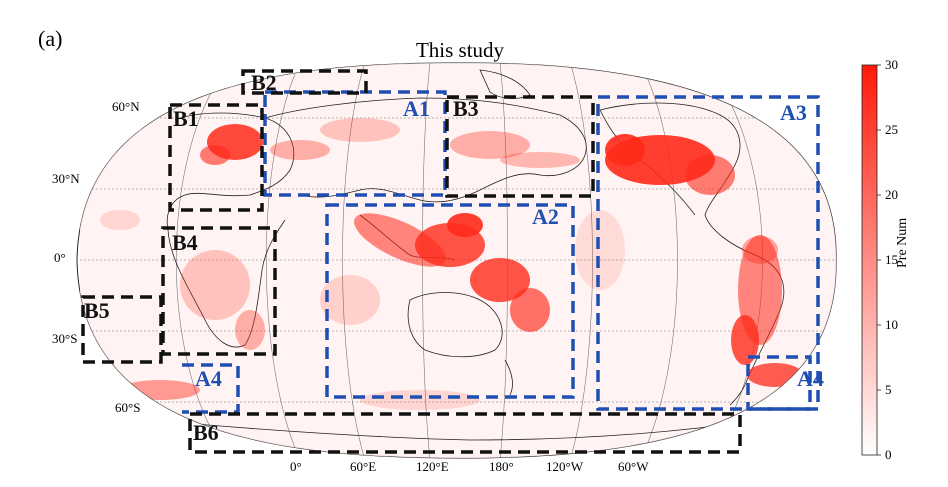  Describe the element at coordinates (185, 242) in the screenshot. I see `region-label-b4: B4` at that location.